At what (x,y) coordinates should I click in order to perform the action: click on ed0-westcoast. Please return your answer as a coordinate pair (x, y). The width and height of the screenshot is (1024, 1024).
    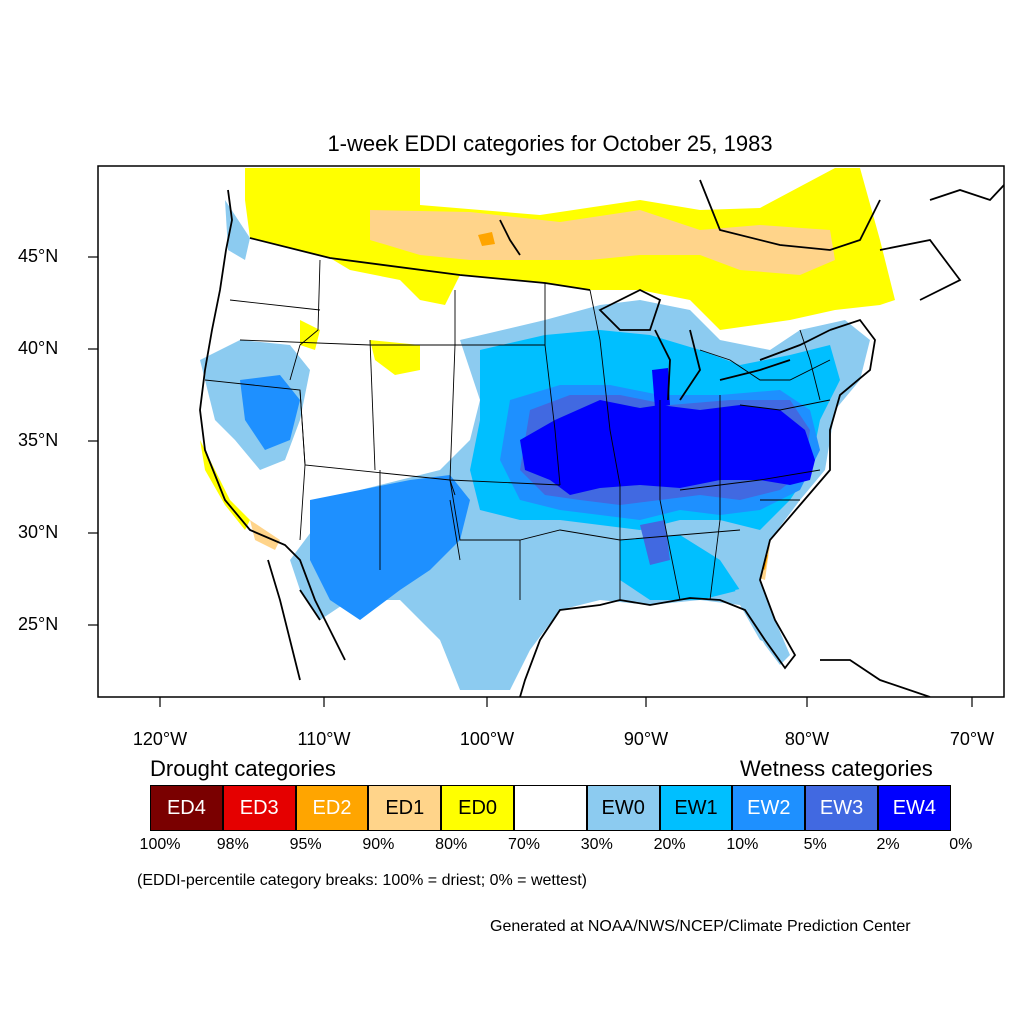
    Looking at the image, I should click on (225, 485).